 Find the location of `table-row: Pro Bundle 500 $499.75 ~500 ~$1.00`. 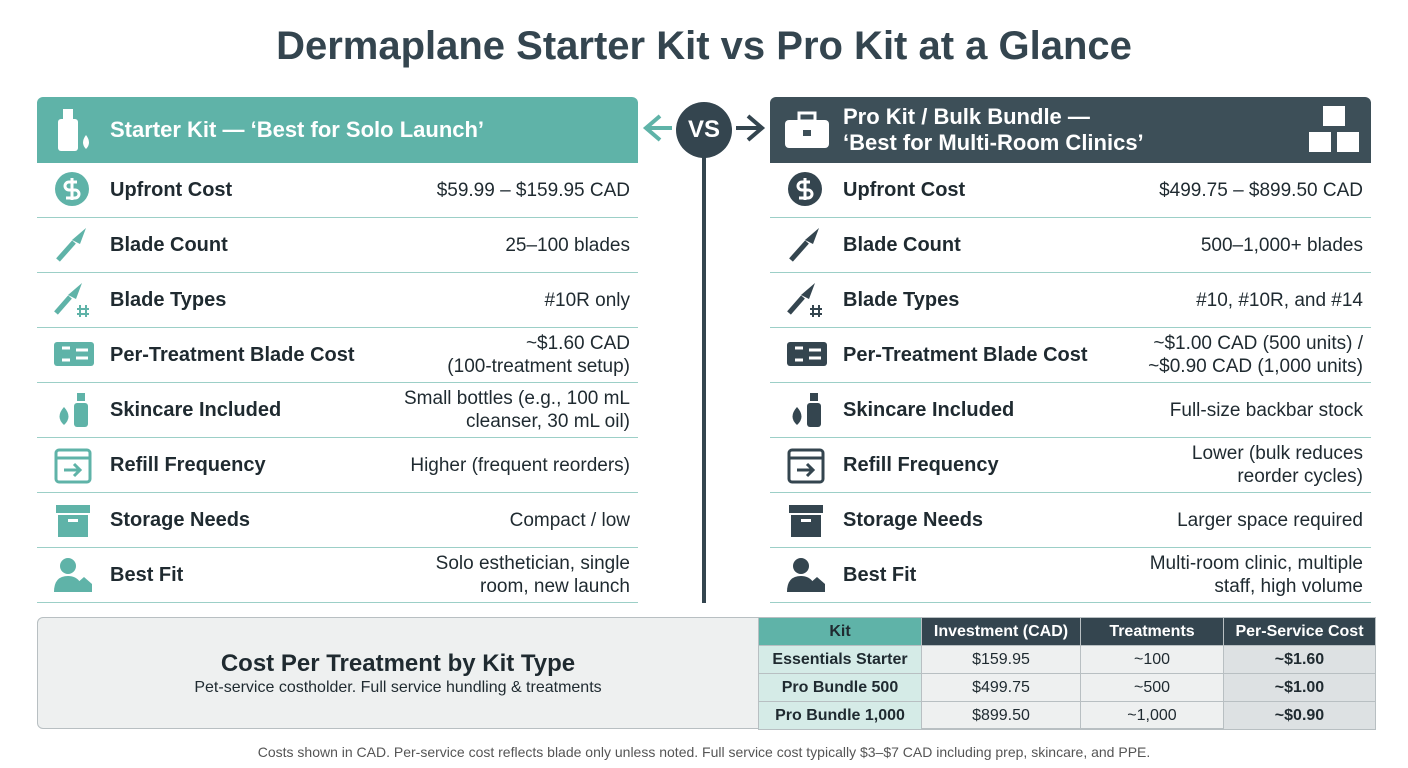

table-row: Pro Bundle 500 $499.75 ~500 ~$1.00 is located at coordinates (1067, 687).